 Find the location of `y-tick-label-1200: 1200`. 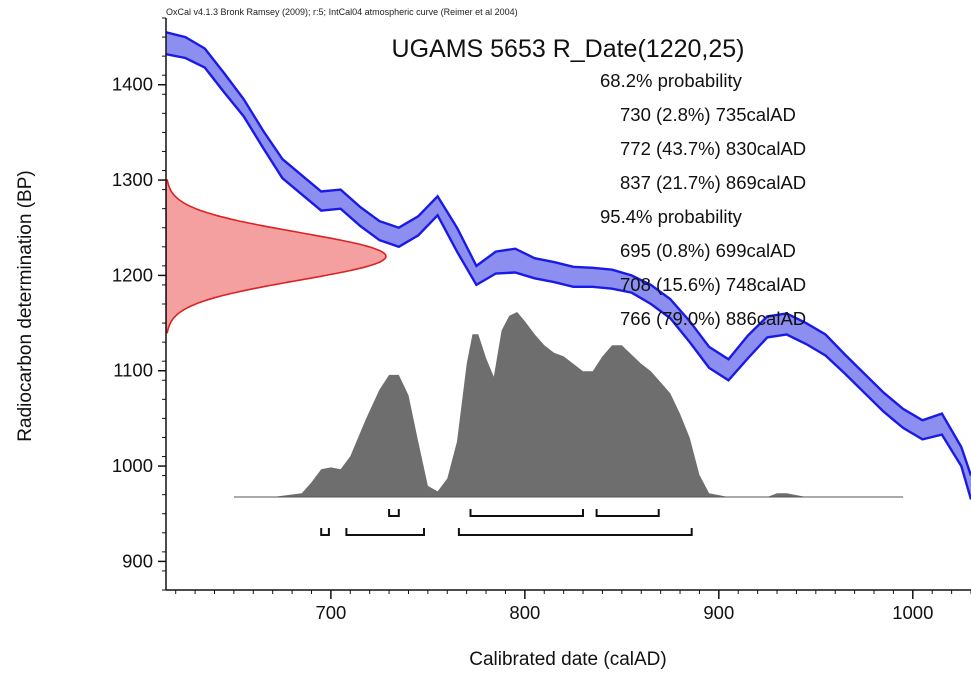

y-tick-label-1200: 1200 is located at coordinates (132, 274).